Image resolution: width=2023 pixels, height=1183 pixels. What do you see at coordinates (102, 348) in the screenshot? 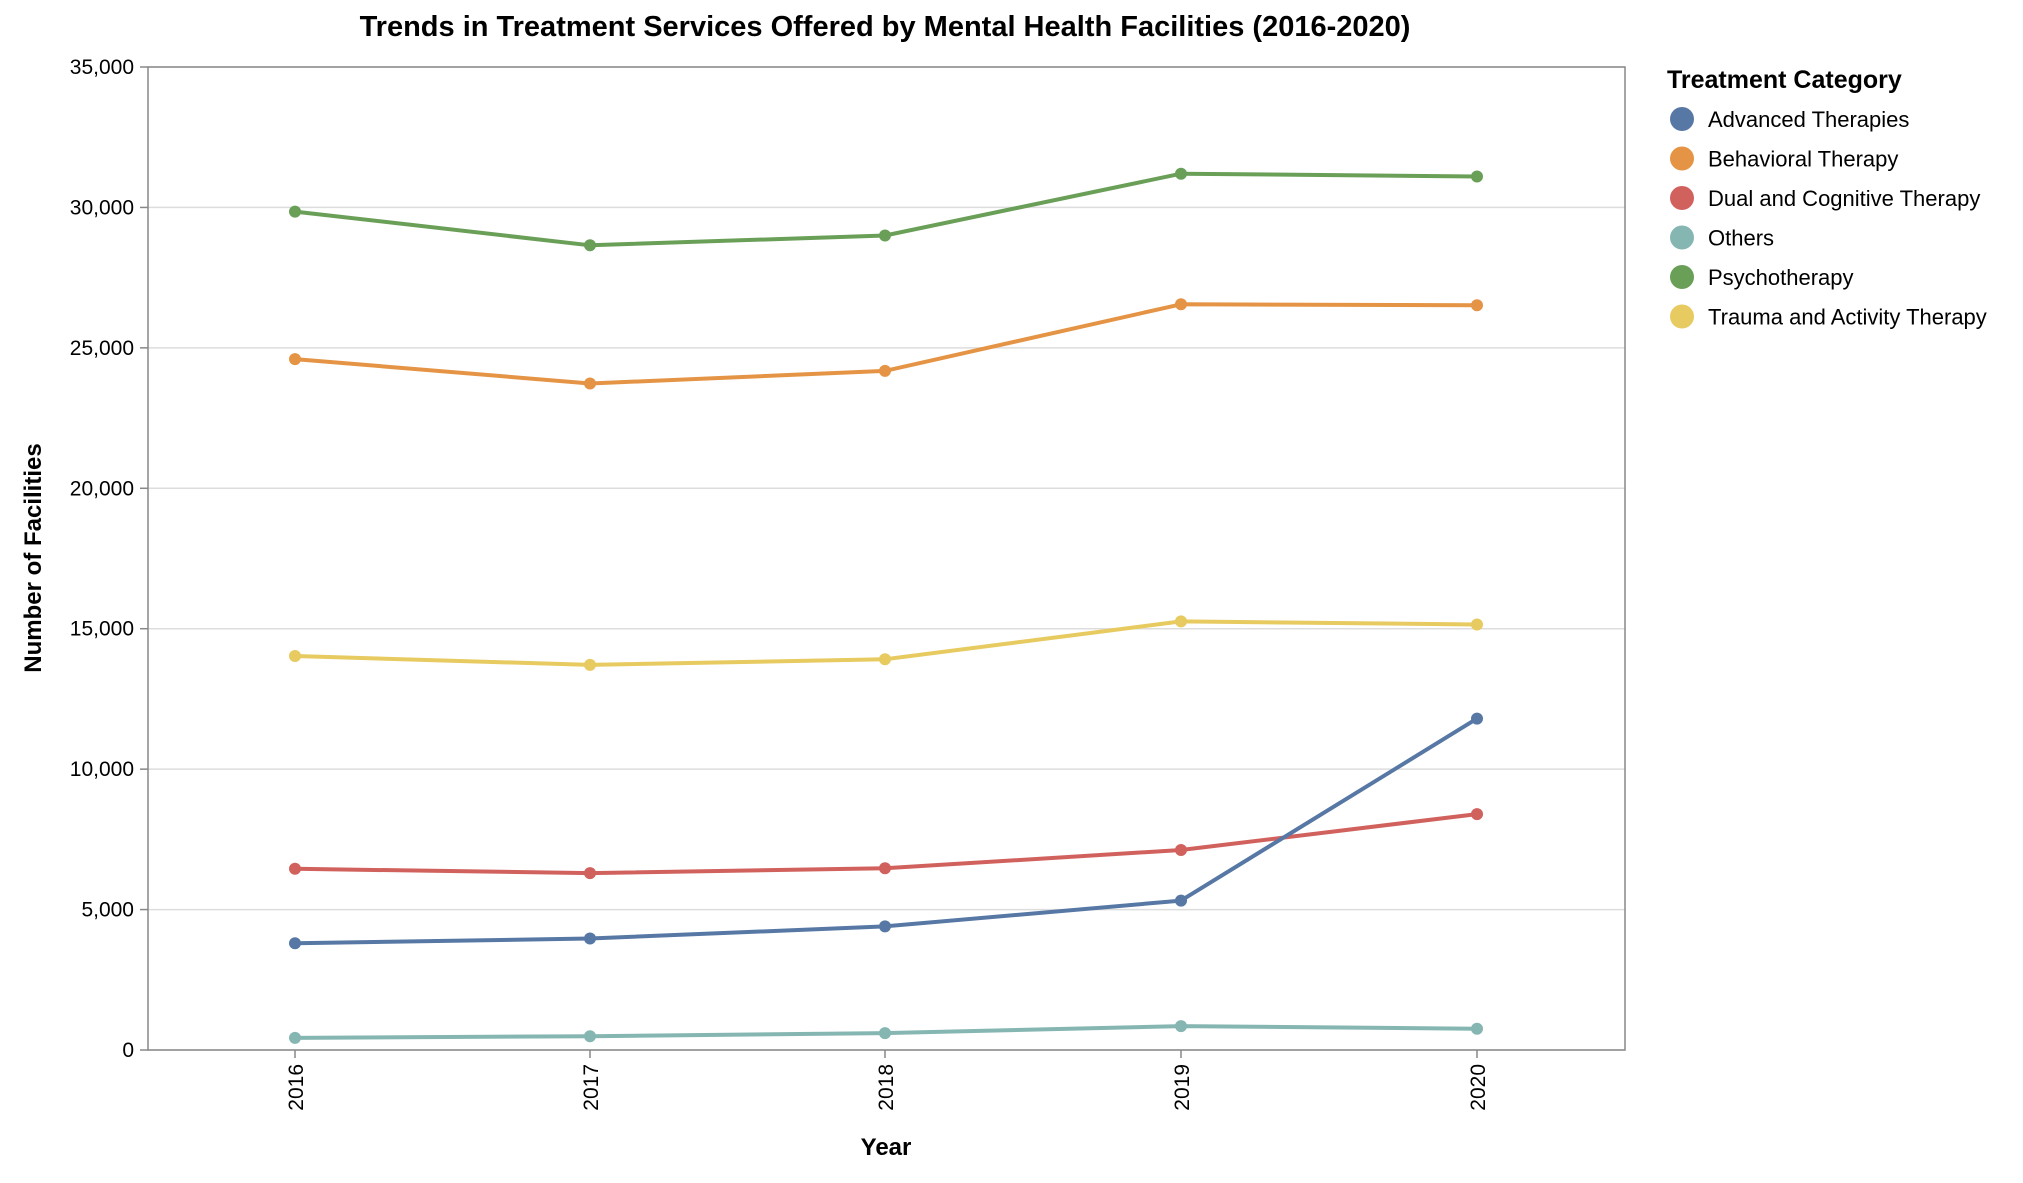
I see `y-tick-label: 25,000` at bounding box center [102, 348].